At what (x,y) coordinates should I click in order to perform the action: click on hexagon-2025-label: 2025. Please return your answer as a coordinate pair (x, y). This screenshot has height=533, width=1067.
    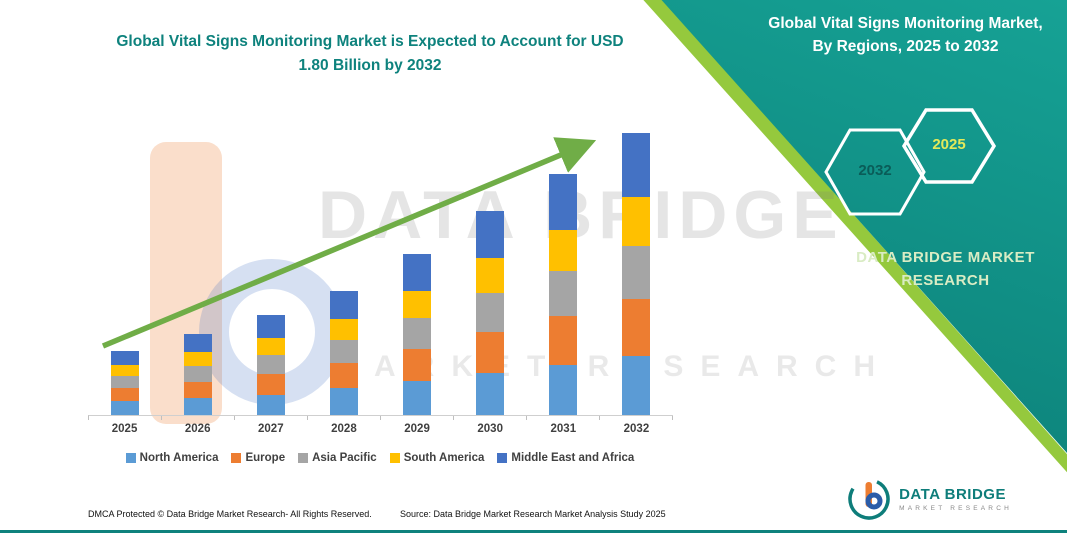
    Looking at the image, I should click on (949, 144).